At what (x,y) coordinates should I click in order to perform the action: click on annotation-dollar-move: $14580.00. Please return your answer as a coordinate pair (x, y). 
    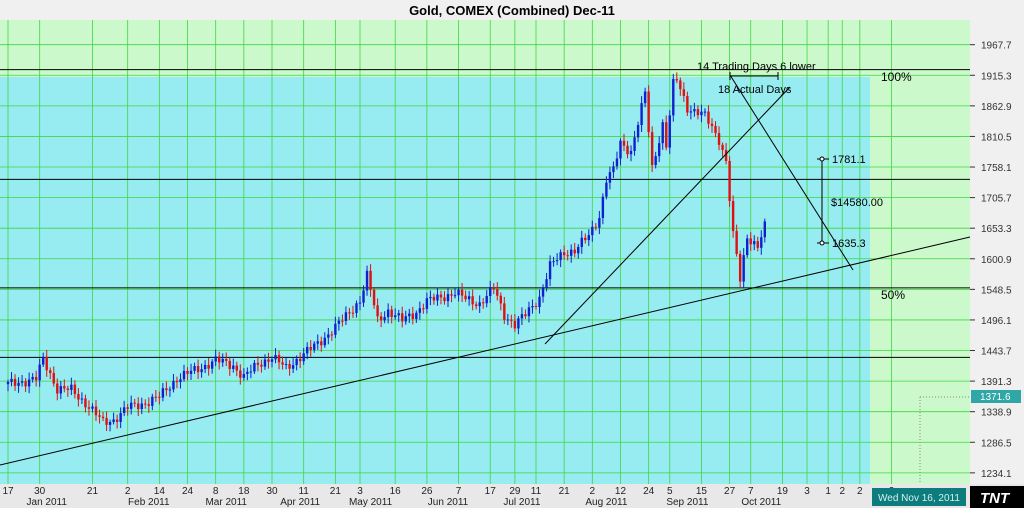
    Looking at the image, I should click on (857, 203).